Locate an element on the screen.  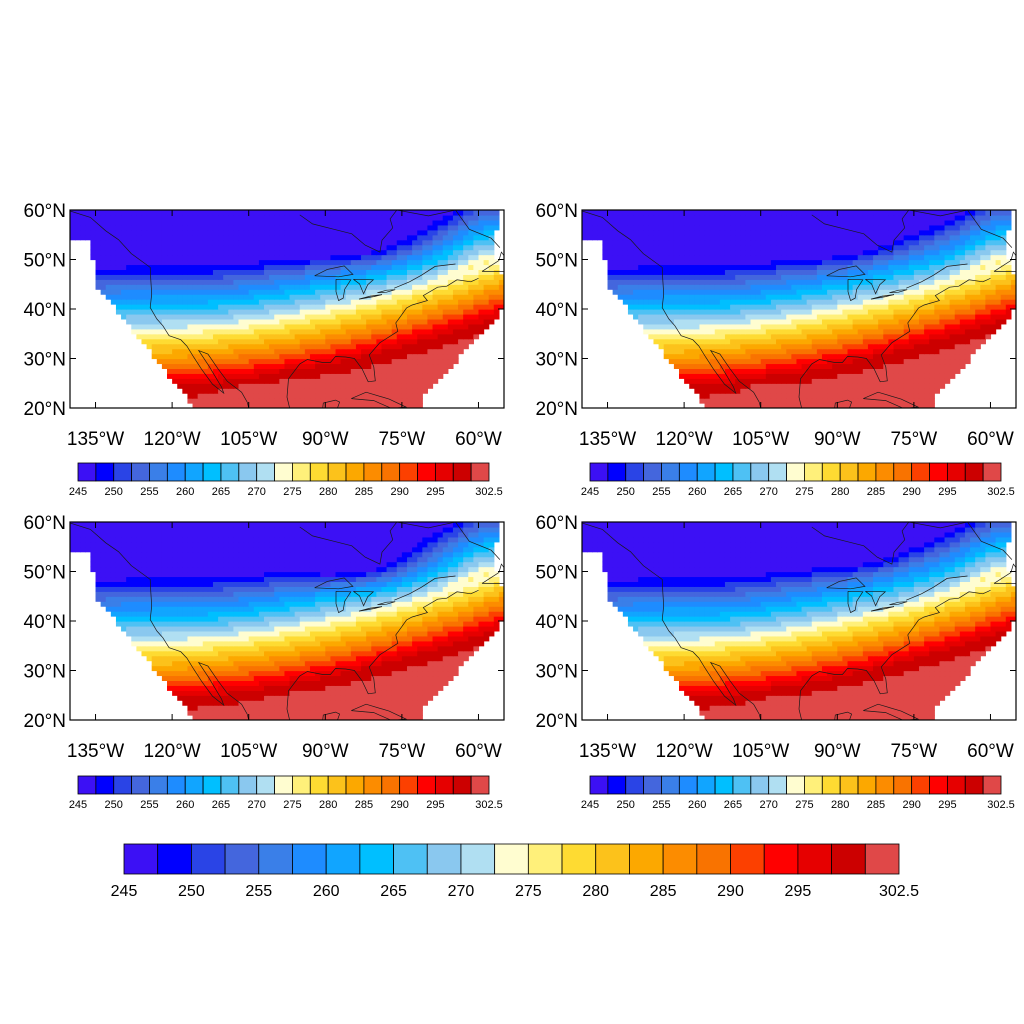
temperature-field is located at coordinates (799, 309).